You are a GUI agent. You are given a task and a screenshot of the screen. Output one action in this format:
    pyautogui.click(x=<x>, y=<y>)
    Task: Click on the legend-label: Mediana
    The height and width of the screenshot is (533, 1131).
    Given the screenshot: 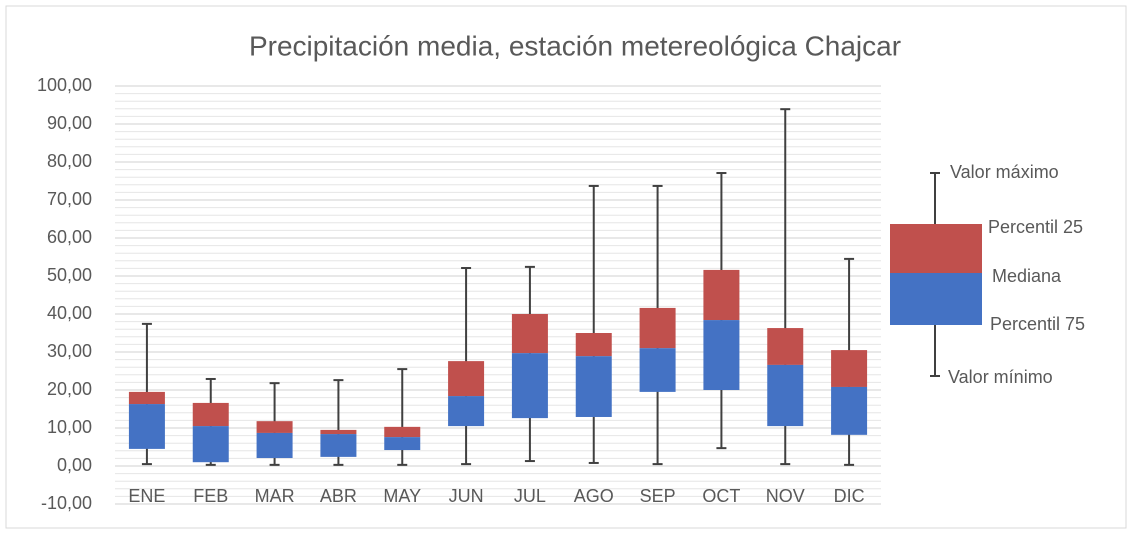 What is the action you would take?
    pyautogui.click(x=1027, y=276)
    